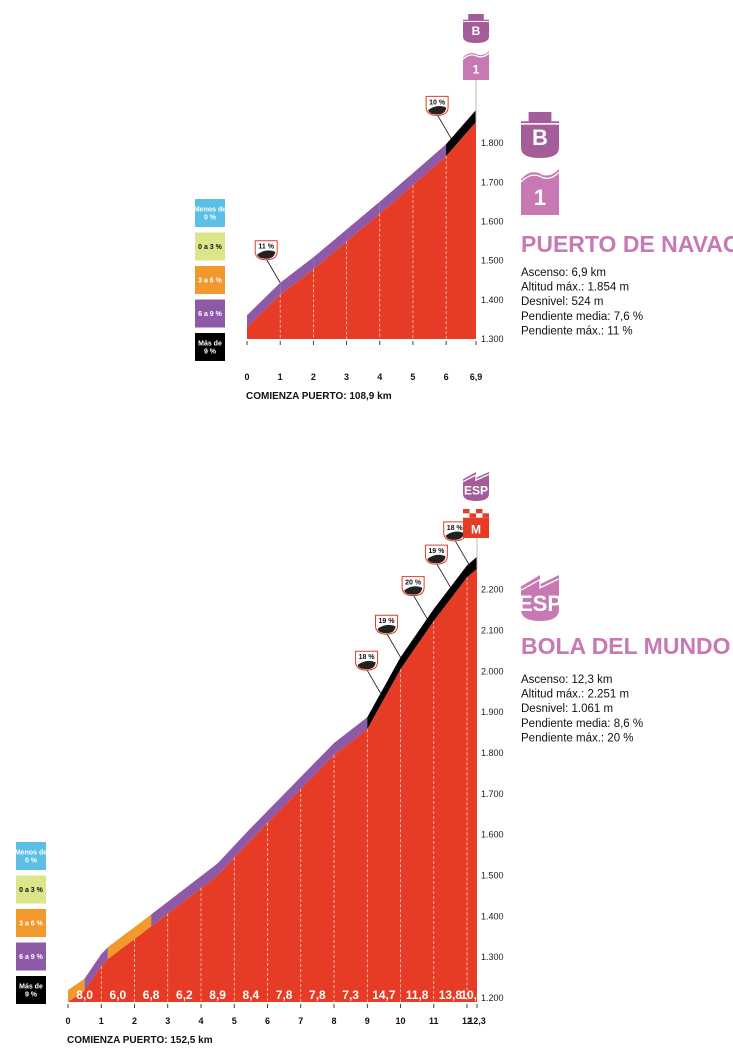 The height and width of the screenshot is (1060, 733). What do you see at coordinates (266, 247) in the screenshot?
I see `pin-label: 11 %` at bounding box center [266, 247].